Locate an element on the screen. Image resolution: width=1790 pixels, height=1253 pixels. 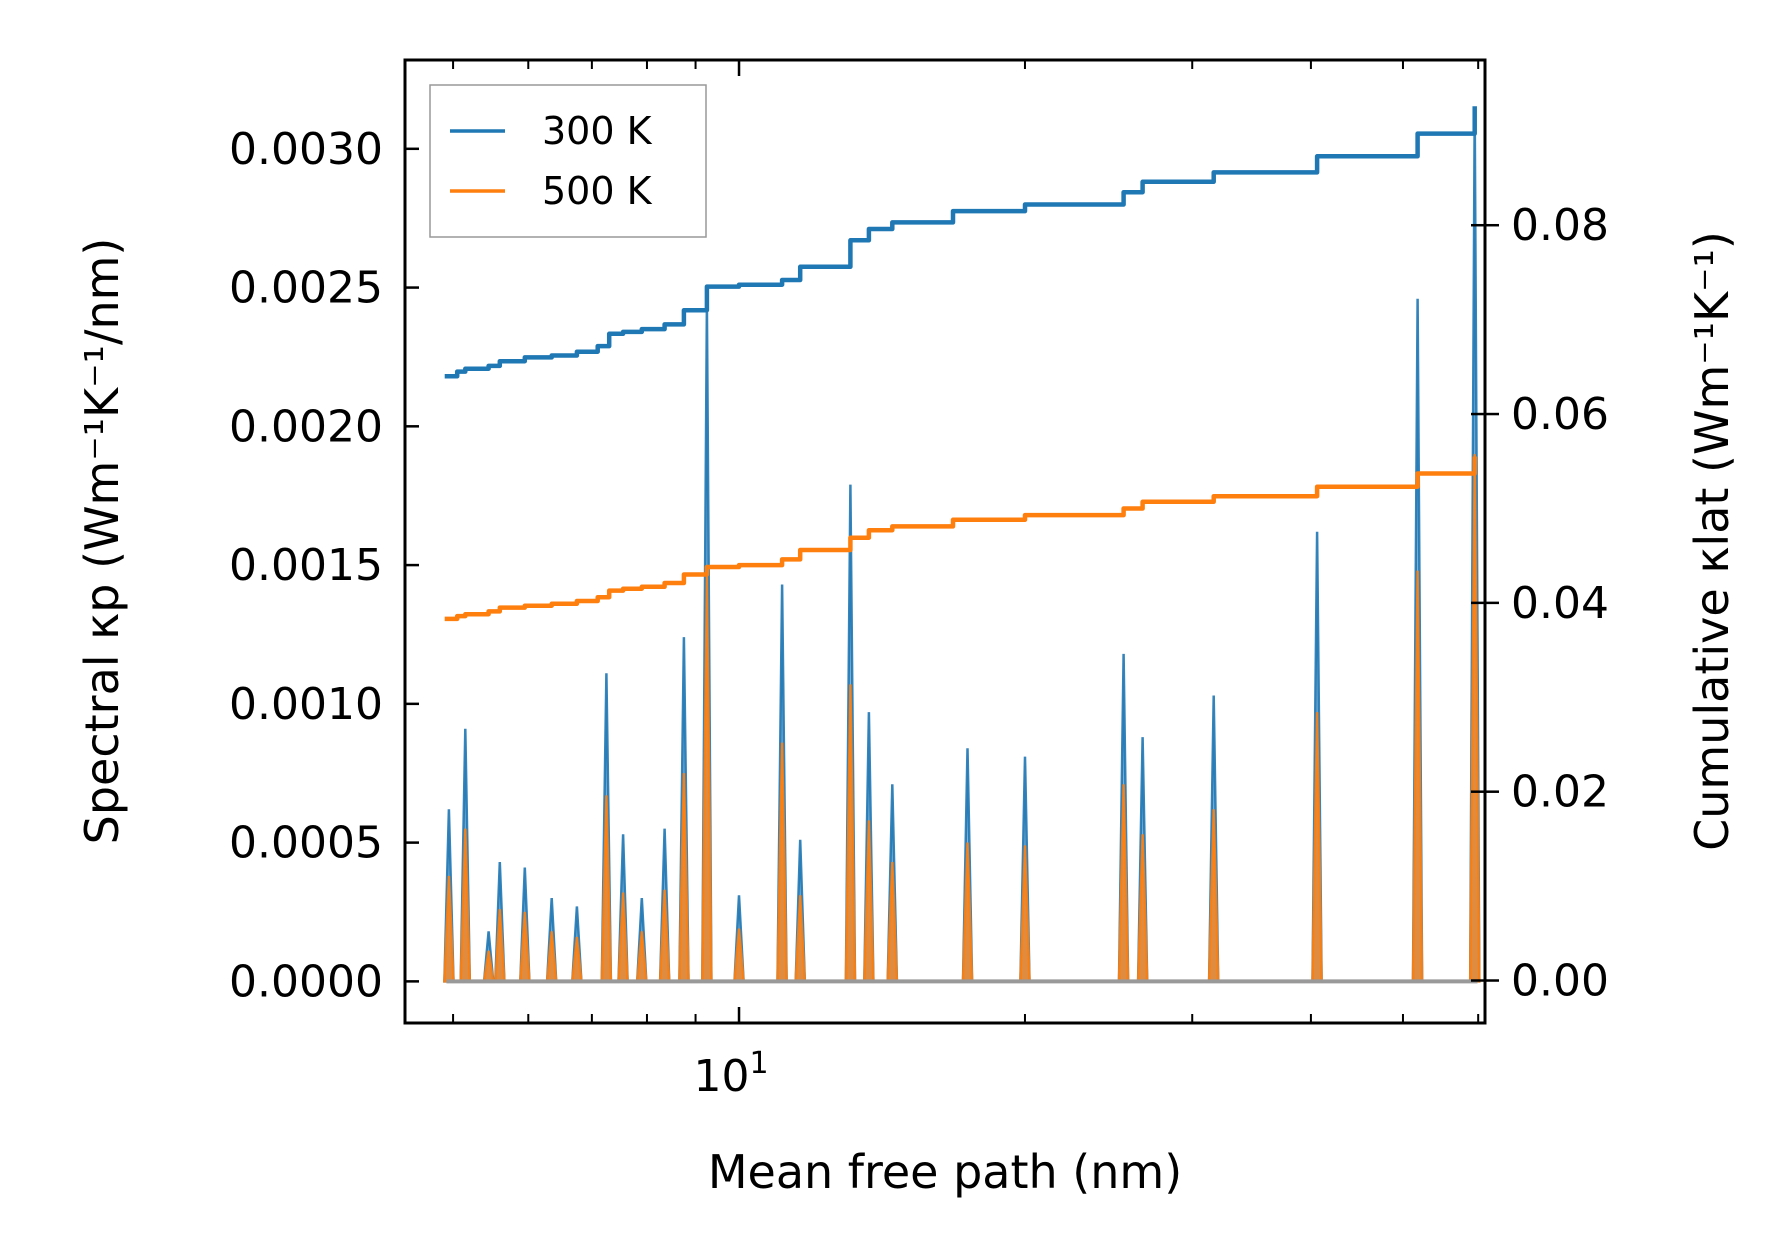
legend-label-500k: 500 K is located at coordinates (597, 191).